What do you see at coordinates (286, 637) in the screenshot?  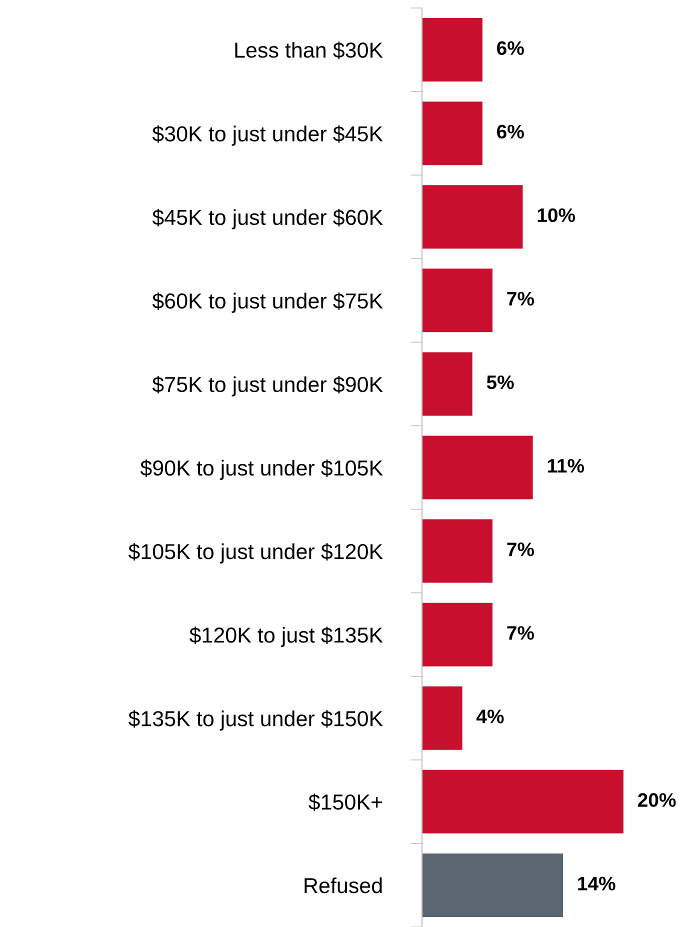 I see `y-tick-label: $120K to just $135K` at bounding box center [286, 637].